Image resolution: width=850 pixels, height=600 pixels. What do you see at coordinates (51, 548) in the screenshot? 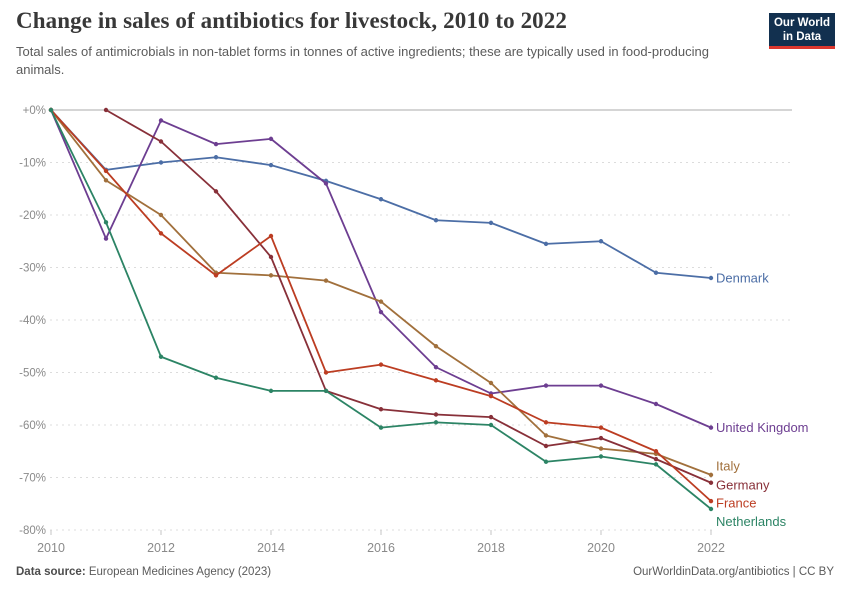
I see `x-axis-tick-label: 2010` at bounding box center [51, 548].